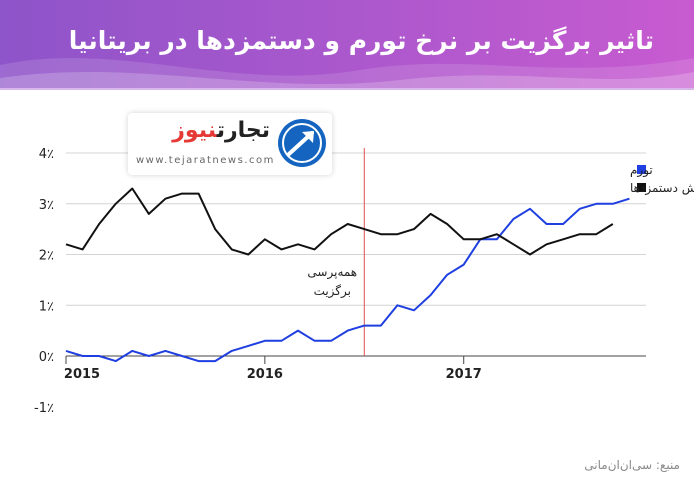 The width and height of the screenshot is (694, 487). Describe the element at coordinates (336, 252) in the screenshot. I see `referendum-annotation: همه‌پرسی برگزیت` at that location.